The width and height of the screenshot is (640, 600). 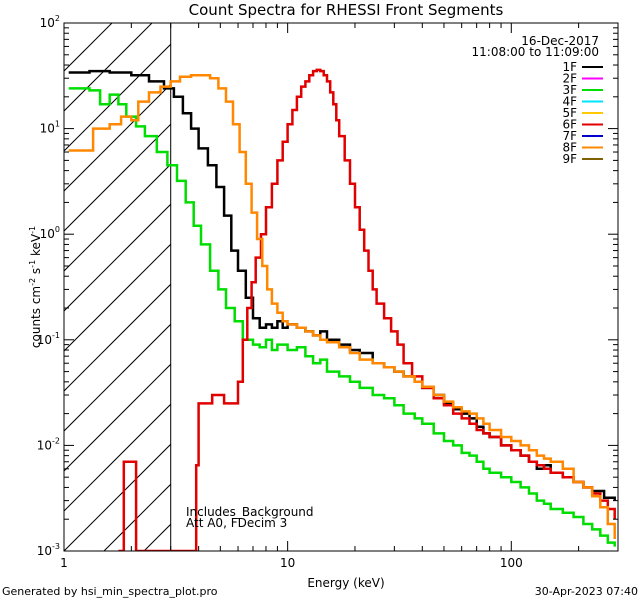 What do you see at coordinates (511, 563) in the screenshot?
I see `x-tick-label: 100` at bounding box center [511, 563].